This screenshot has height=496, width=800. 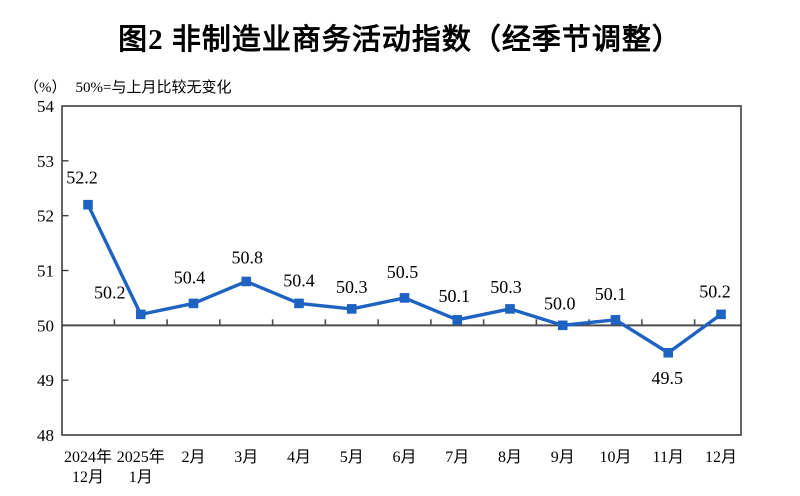 What do you see at coordinates (615, 457) in the screenshot?
I see `x-axis-label: 10月` at bounding box center [615, 457].